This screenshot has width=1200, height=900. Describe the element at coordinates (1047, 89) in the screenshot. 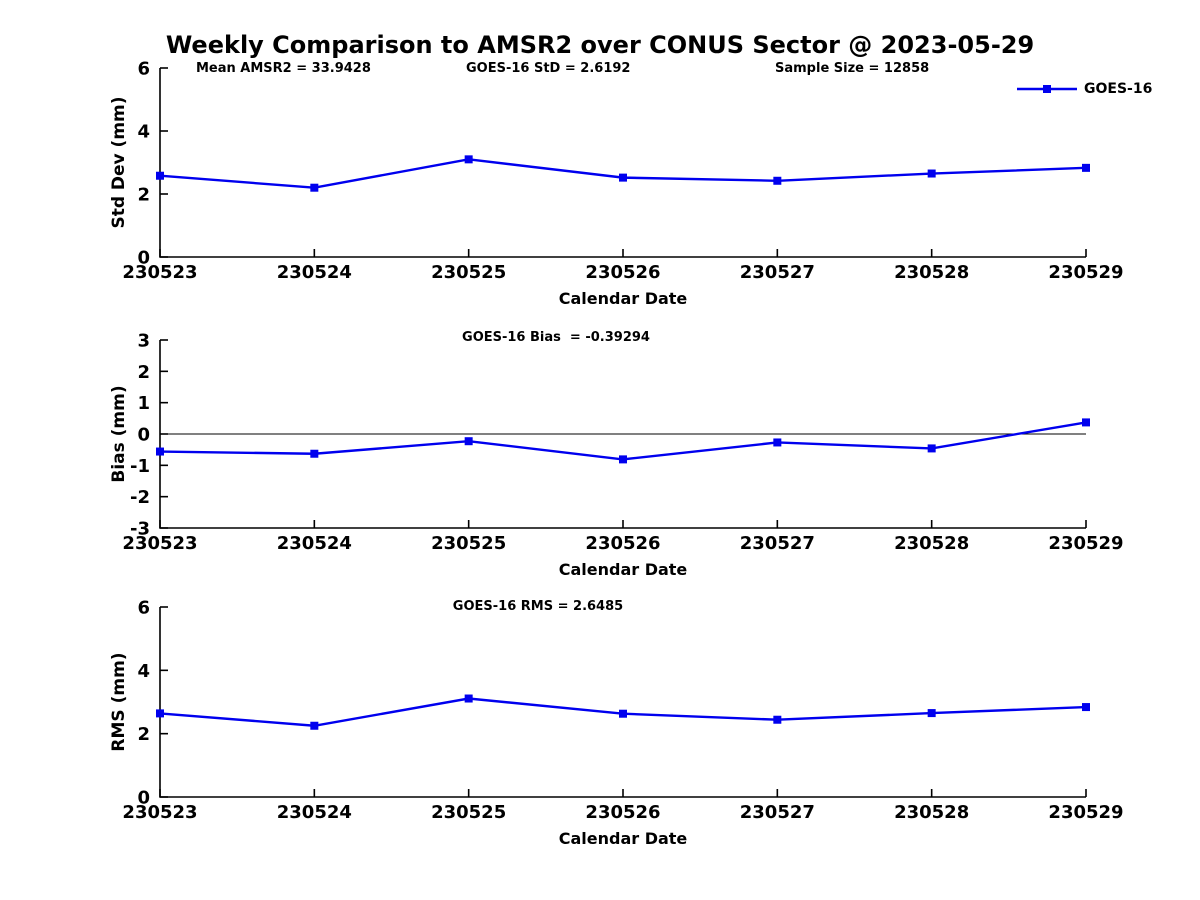

I see `legend-line-marker-icon` at that location.